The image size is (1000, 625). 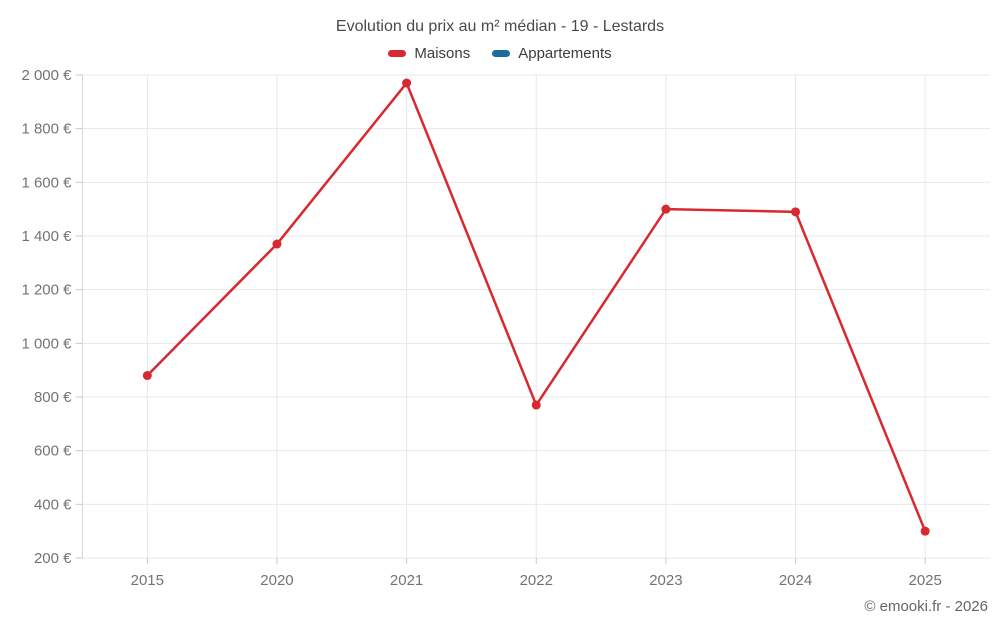 I want to click on y-tick-label: 1 600 €, so click(x=46, y=182).